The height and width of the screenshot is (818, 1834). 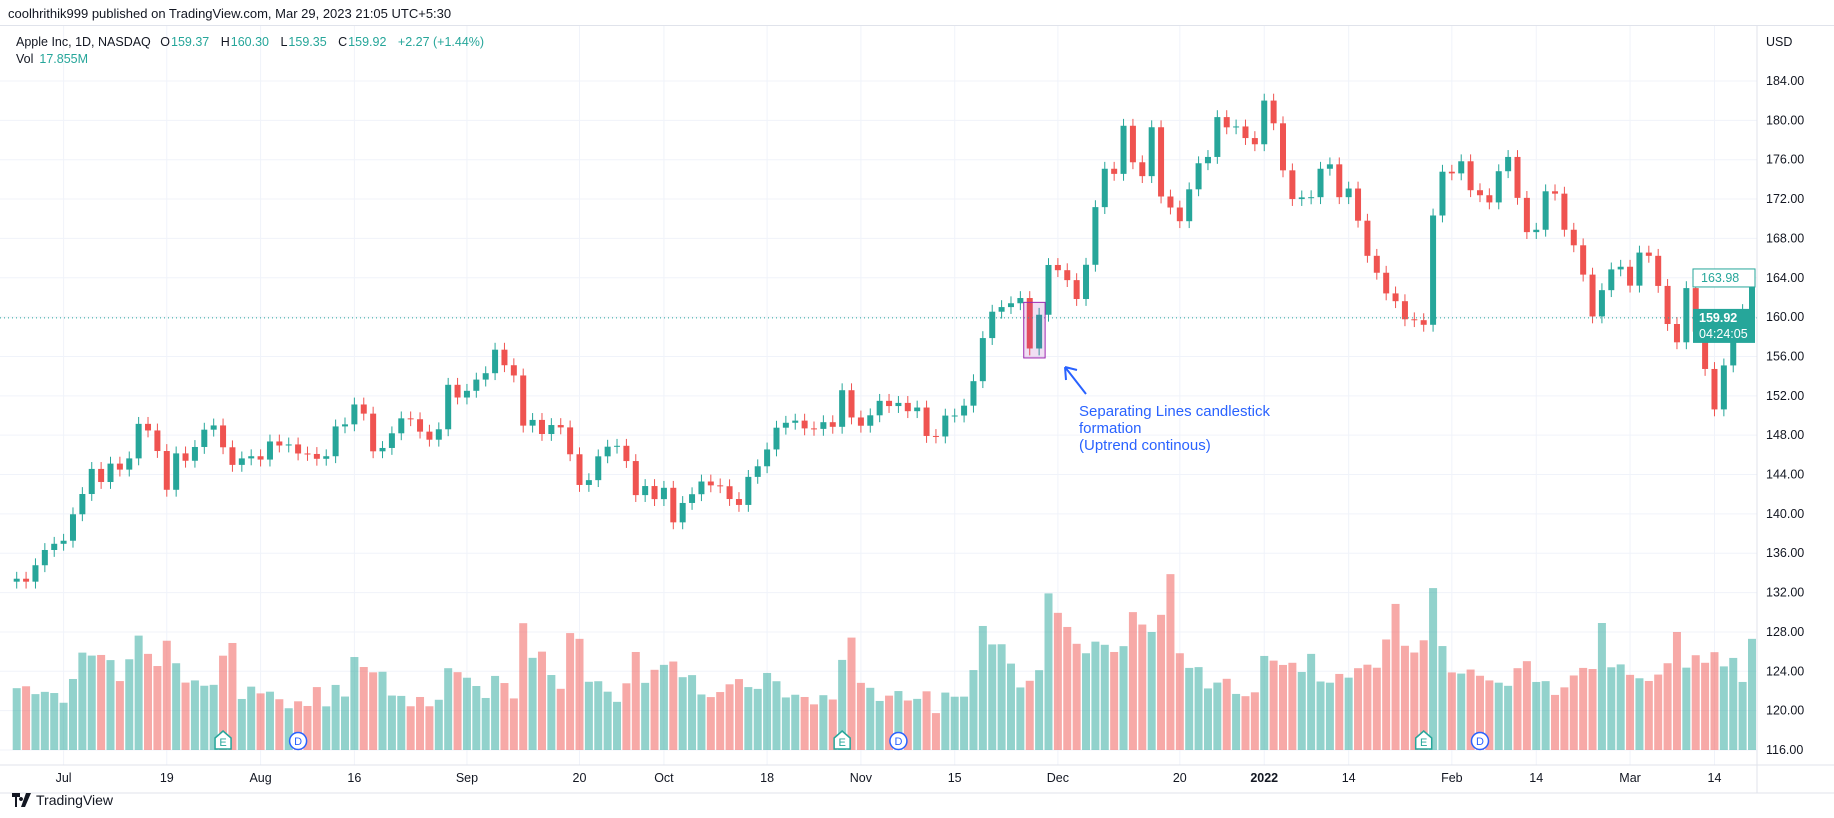 What do you see at coordinates (1785, 278) in the screenshot?
I see `y-tick-label: 164.00` at bounding box center [1785, 278].